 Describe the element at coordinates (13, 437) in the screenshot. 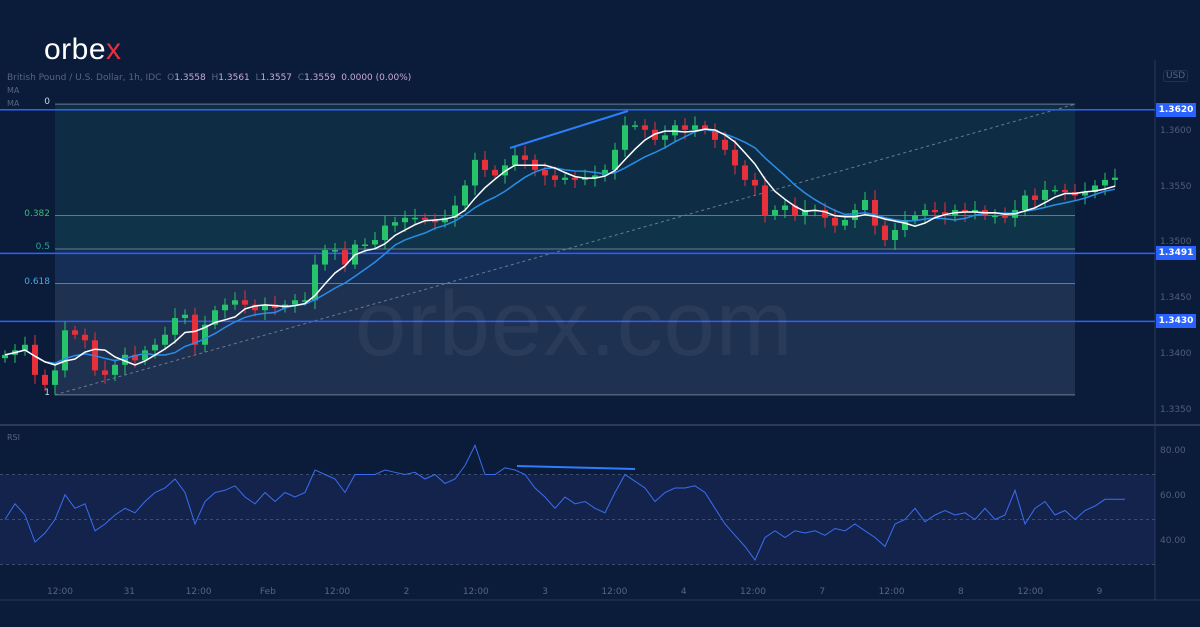

I see `rsi-label: RSI` at that location.